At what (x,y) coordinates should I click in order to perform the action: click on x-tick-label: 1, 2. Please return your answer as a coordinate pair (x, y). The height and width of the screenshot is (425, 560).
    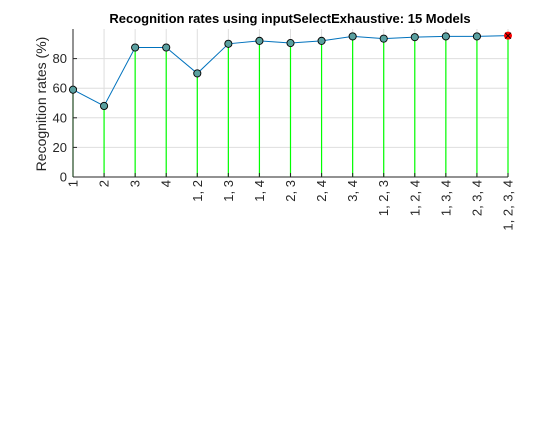
    Looking at the image, I should click on (197, 191).